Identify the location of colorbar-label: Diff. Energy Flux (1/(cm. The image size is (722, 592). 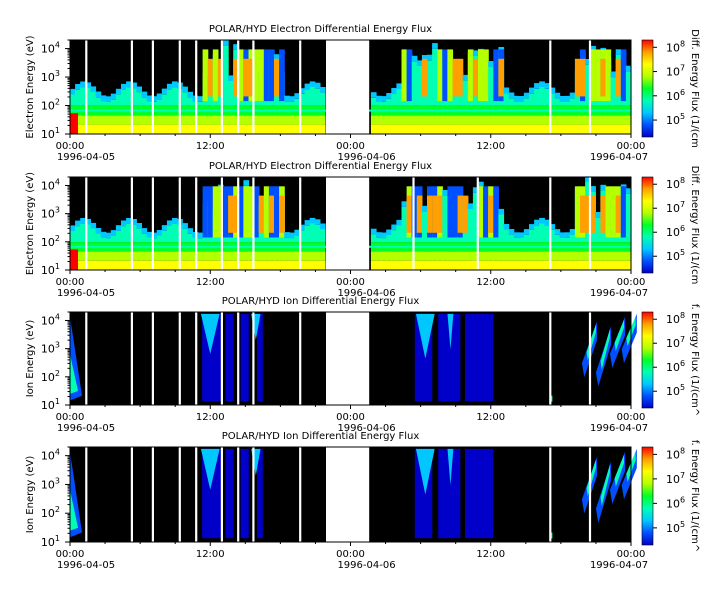
(694, 225).